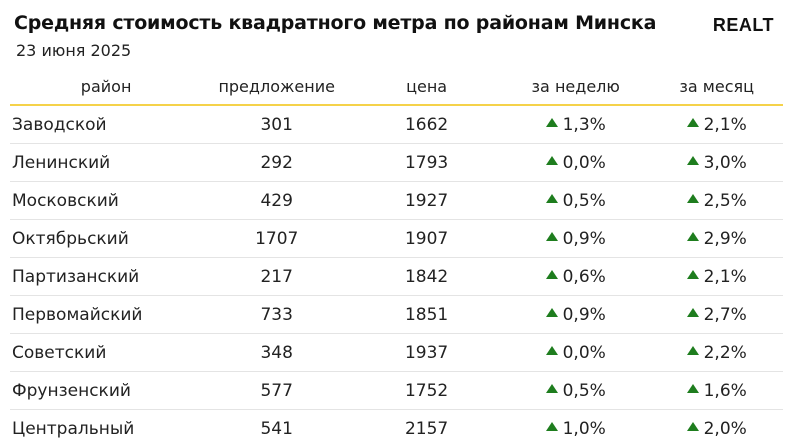  Describe the element at coordinates (426, 163) in the screenshot. I see `price-value: 1793` at that location.